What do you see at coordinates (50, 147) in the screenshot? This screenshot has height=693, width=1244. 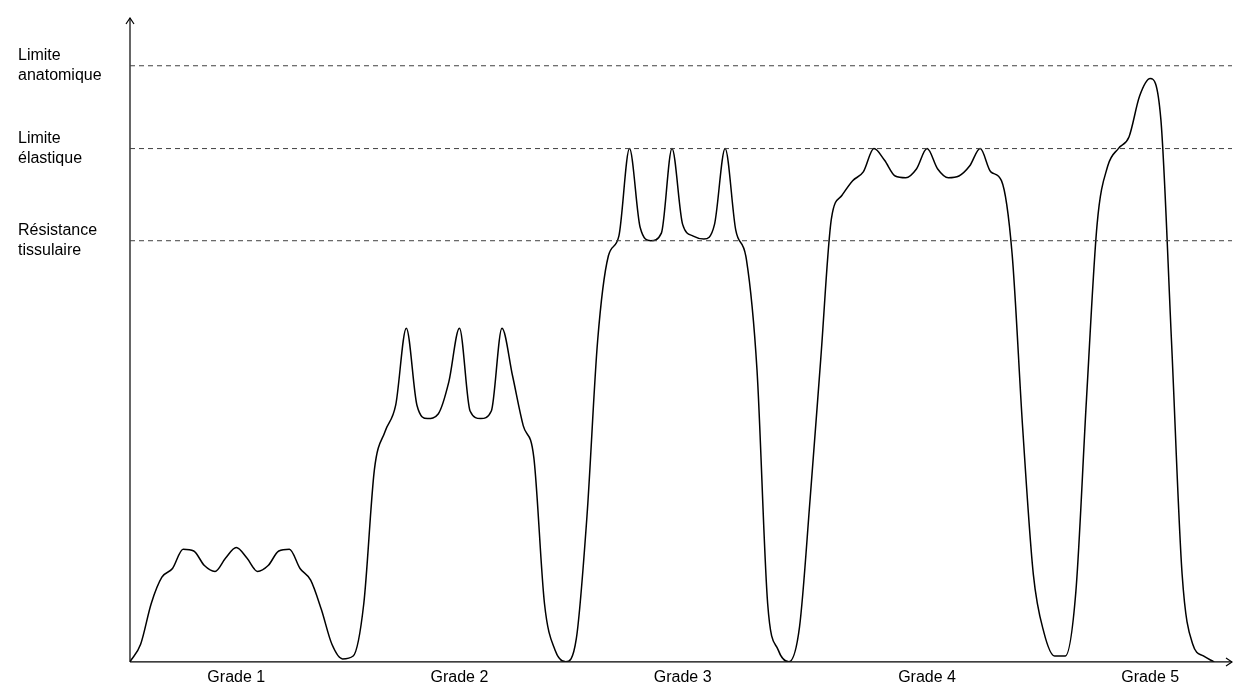 I see `ref-line-label: Limite élastique` at bounding box center [50, 147].